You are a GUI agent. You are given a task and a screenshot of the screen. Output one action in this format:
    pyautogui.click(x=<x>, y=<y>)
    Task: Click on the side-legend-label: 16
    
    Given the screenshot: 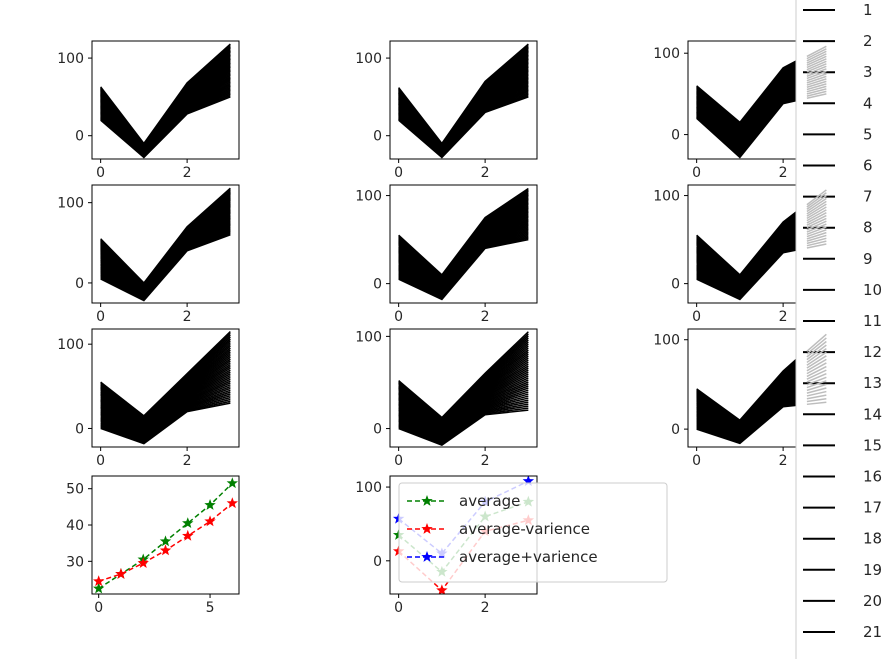 What is the action you would take?
    pyautogui.click(x=872, y=477)
    